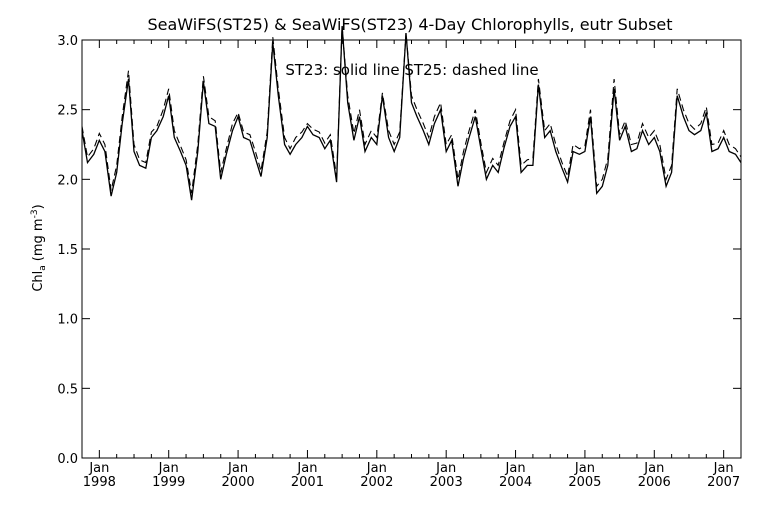 The width and height of the screenshot is (768, 512). Describe the element at coordinates (376, 482) in the screenshot. I see `x-tick-label-year: 2002` at that location.